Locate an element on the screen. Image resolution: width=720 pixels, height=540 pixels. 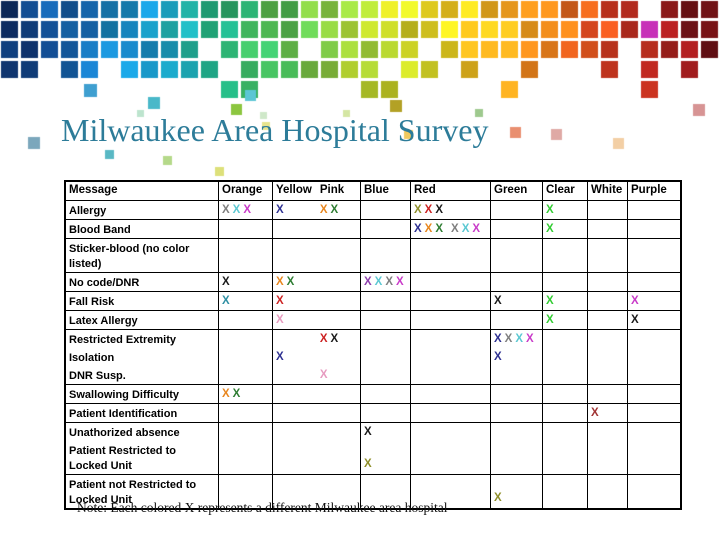
table-row: Blood Band X X X X X X X is located at coordinates (373, 229).